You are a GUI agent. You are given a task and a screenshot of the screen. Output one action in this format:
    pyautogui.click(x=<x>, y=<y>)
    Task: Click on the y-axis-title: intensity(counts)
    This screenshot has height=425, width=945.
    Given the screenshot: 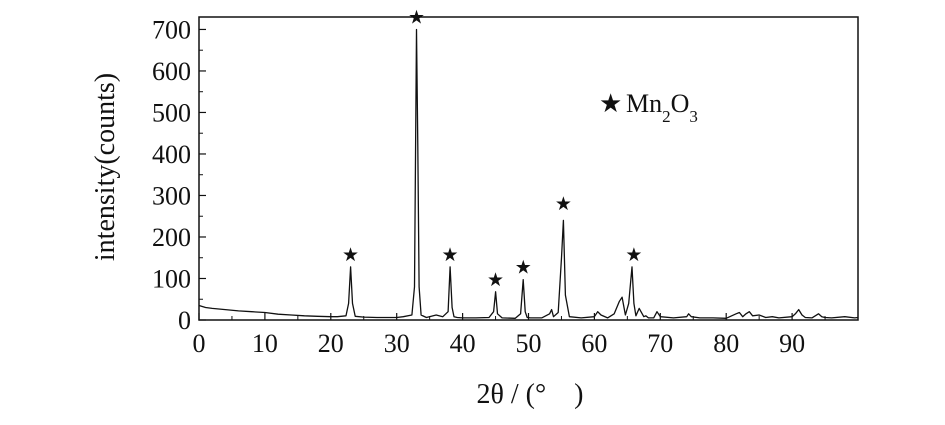 What is the action you would take?
    pyautogui.click(x=105, y=167)
    